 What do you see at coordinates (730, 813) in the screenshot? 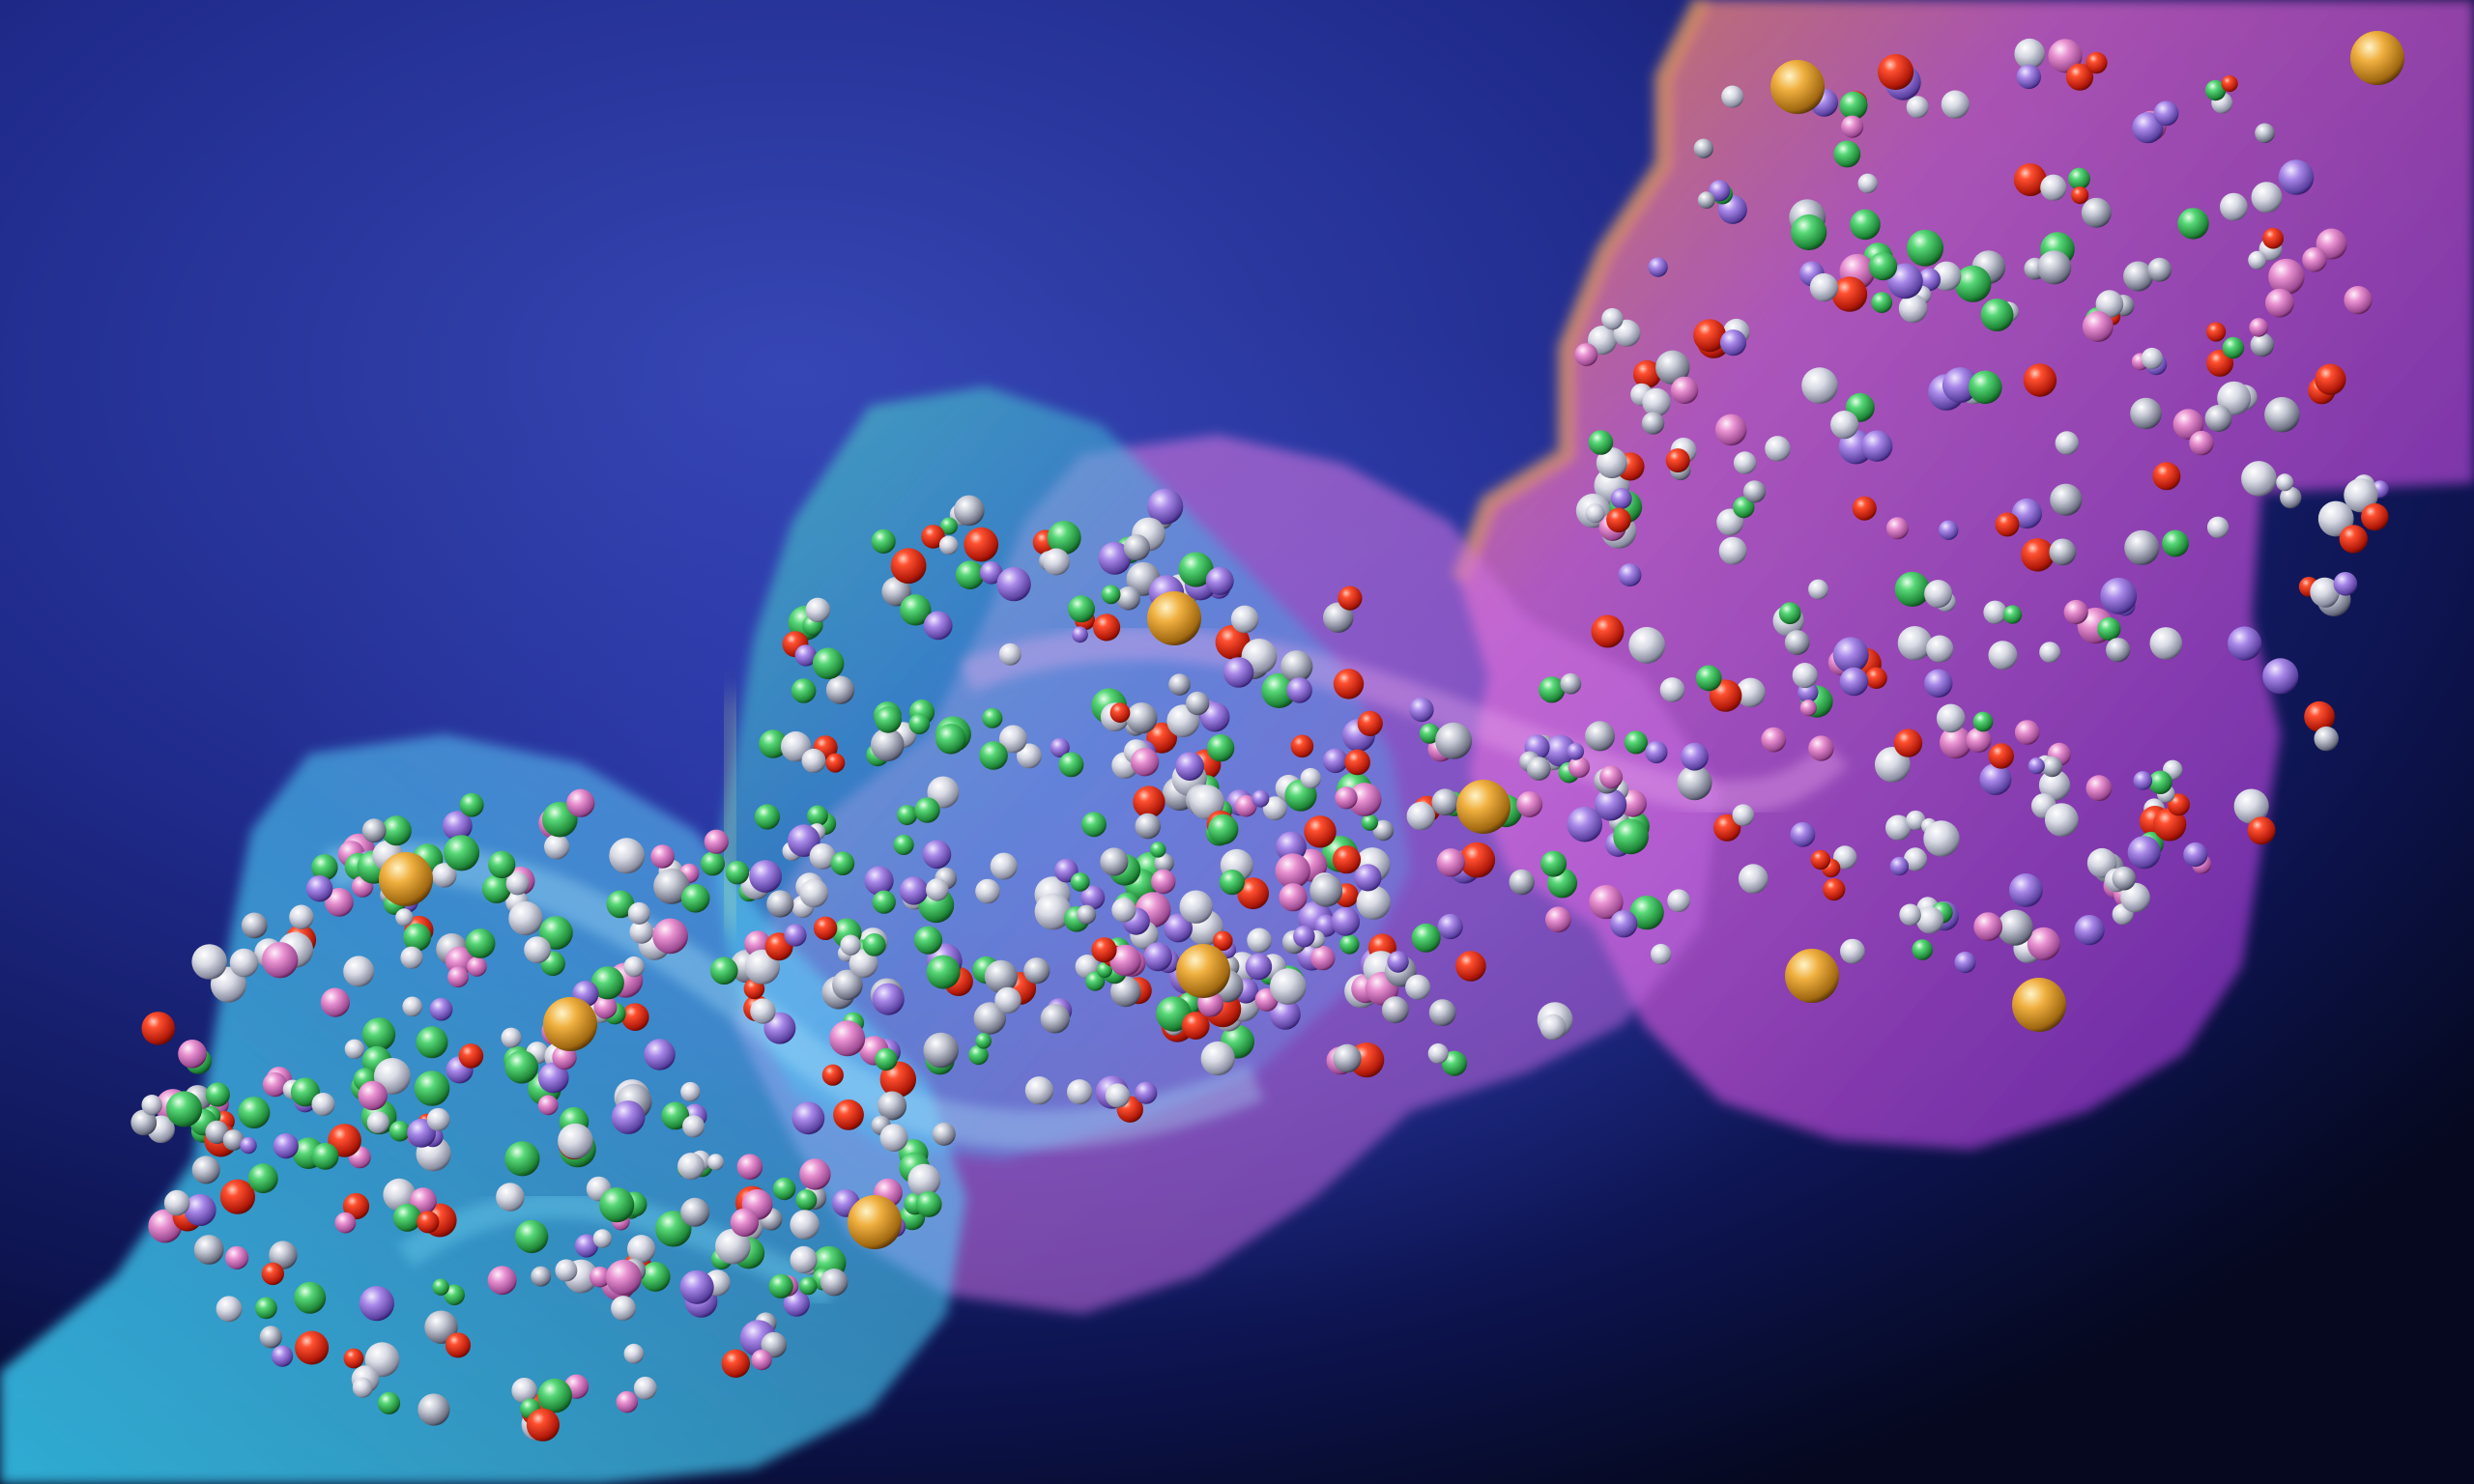
I see `surface-highlight` at bounding box center [730, 813].